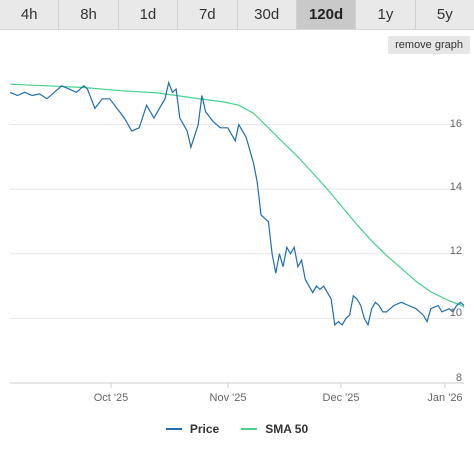 The width and height of the screenshot is (474, 455). Describe the element at coordinates (249, 429) in the screenshot. I see `sma-legend-swatch` at that location.